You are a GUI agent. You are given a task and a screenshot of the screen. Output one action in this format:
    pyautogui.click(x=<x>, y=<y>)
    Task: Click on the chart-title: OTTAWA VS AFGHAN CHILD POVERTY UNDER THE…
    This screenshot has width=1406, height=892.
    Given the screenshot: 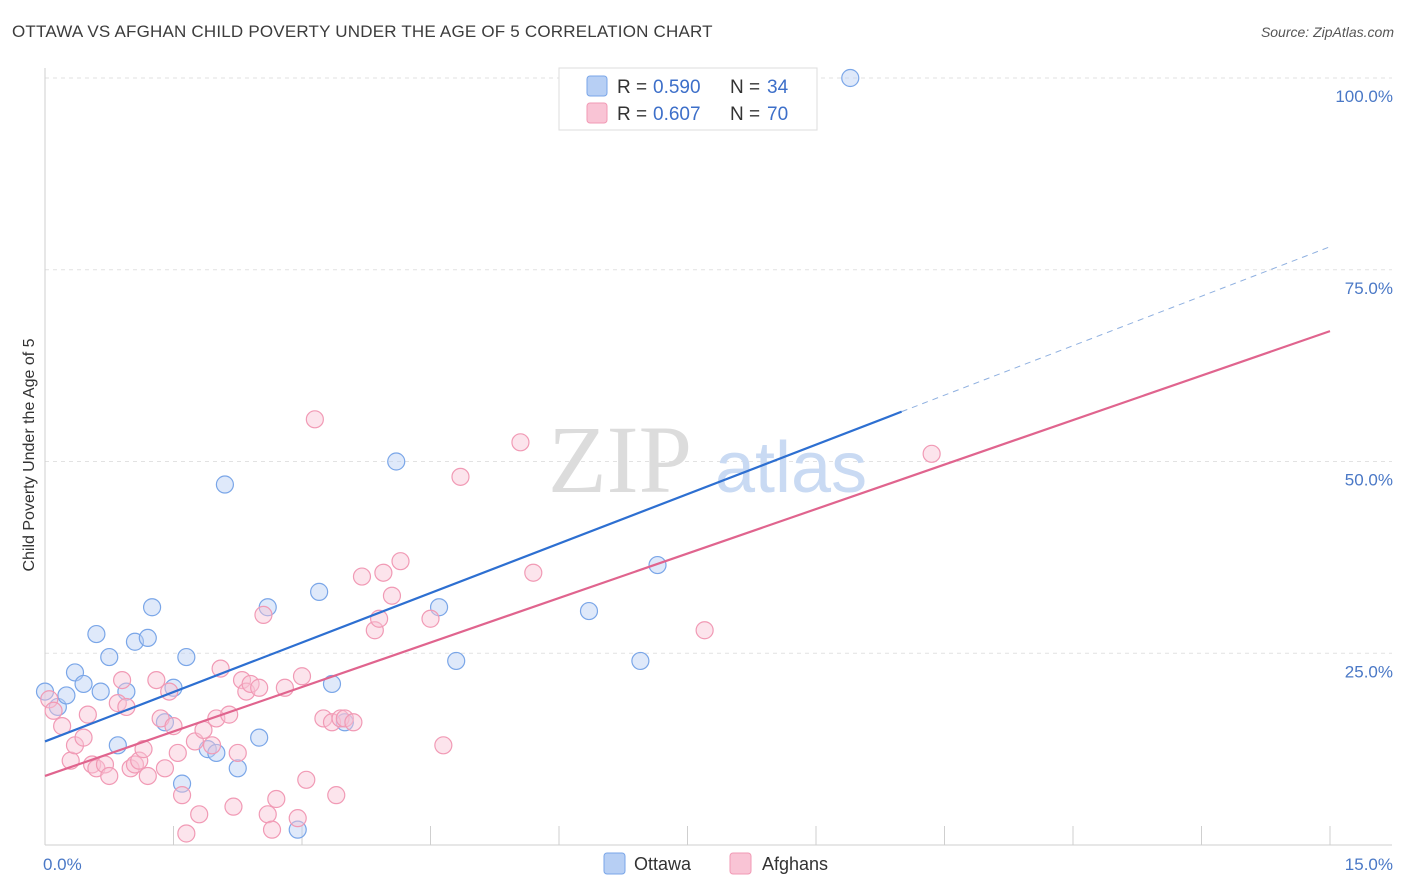 What is the action you would take?
    pyautogui.click(x=362, y=31)
    